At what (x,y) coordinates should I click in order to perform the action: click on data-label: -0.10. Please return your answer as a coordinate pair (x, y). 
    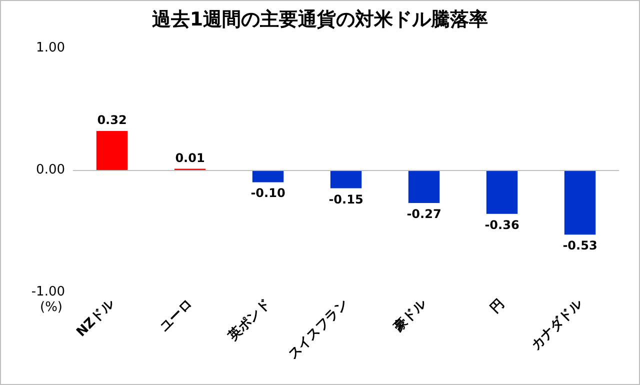
    Looking at the image, I should click on (268, 193).